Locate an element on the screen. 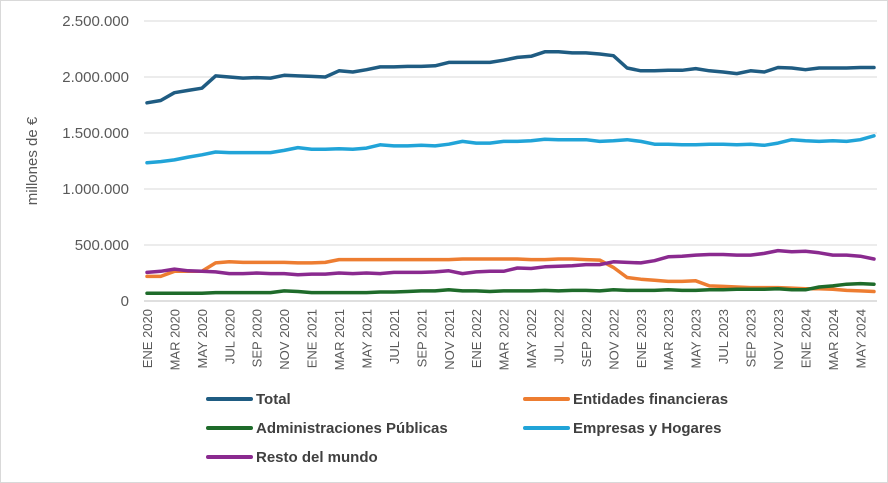 Image resolution: width=888 pixels, height=483 pixels. x-tick-label: SEP 2021 is located at coordinates (421, 338).